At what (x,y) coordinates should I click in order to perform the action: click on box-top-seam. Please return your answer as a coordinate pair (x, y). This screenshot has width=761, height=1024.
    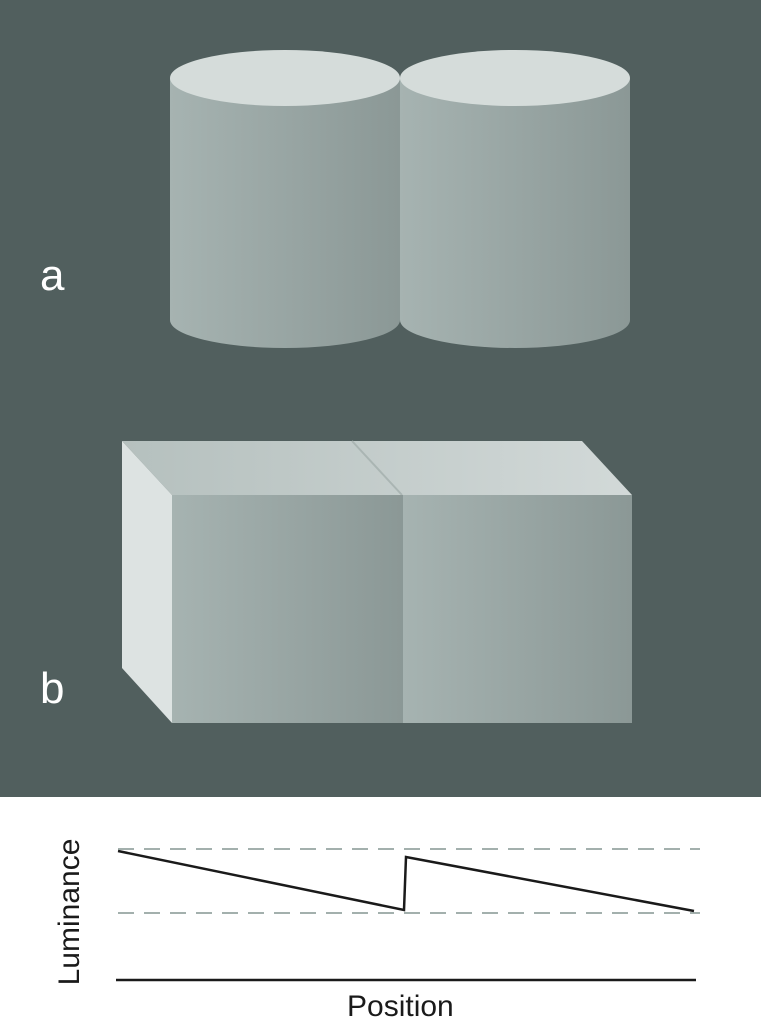
    Looking at the image, I should click on (377, 468).